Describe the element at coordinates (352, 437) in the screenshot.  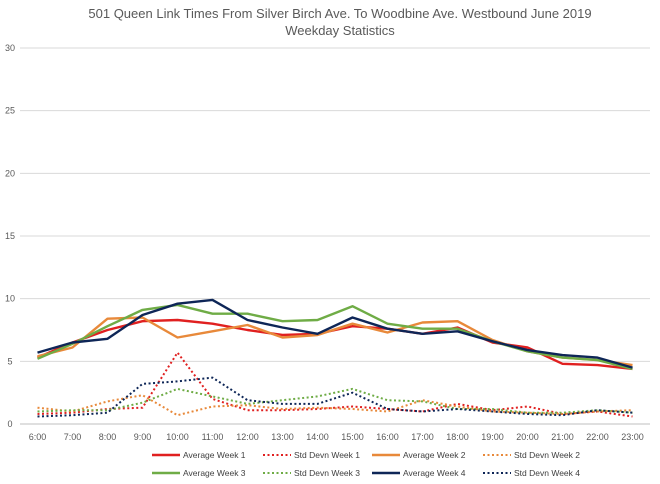
I see `x-tick-label: 15:00` at that location.